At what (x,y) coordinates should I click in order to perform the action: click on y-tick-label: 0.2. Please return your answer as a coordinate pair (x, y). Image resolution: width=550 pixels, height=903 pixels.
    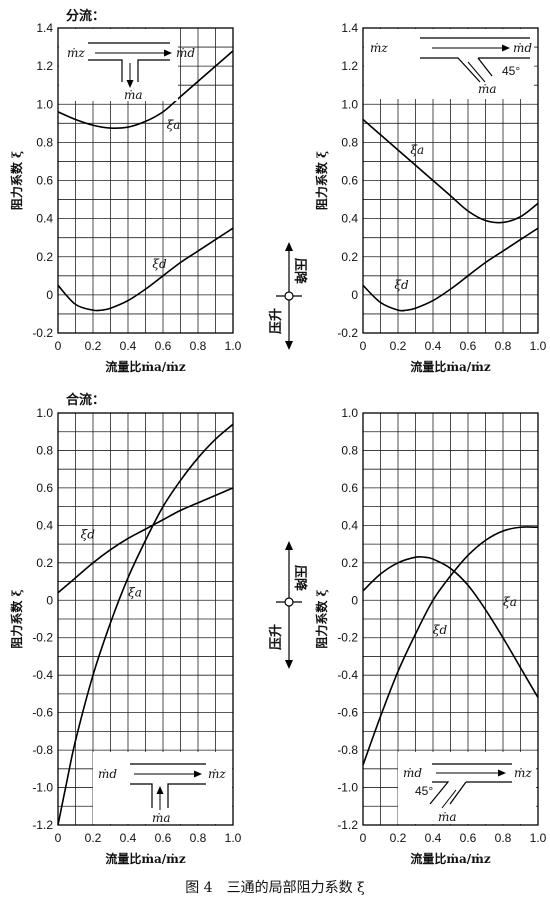
    Looking at the image, I should click on (44, 563).